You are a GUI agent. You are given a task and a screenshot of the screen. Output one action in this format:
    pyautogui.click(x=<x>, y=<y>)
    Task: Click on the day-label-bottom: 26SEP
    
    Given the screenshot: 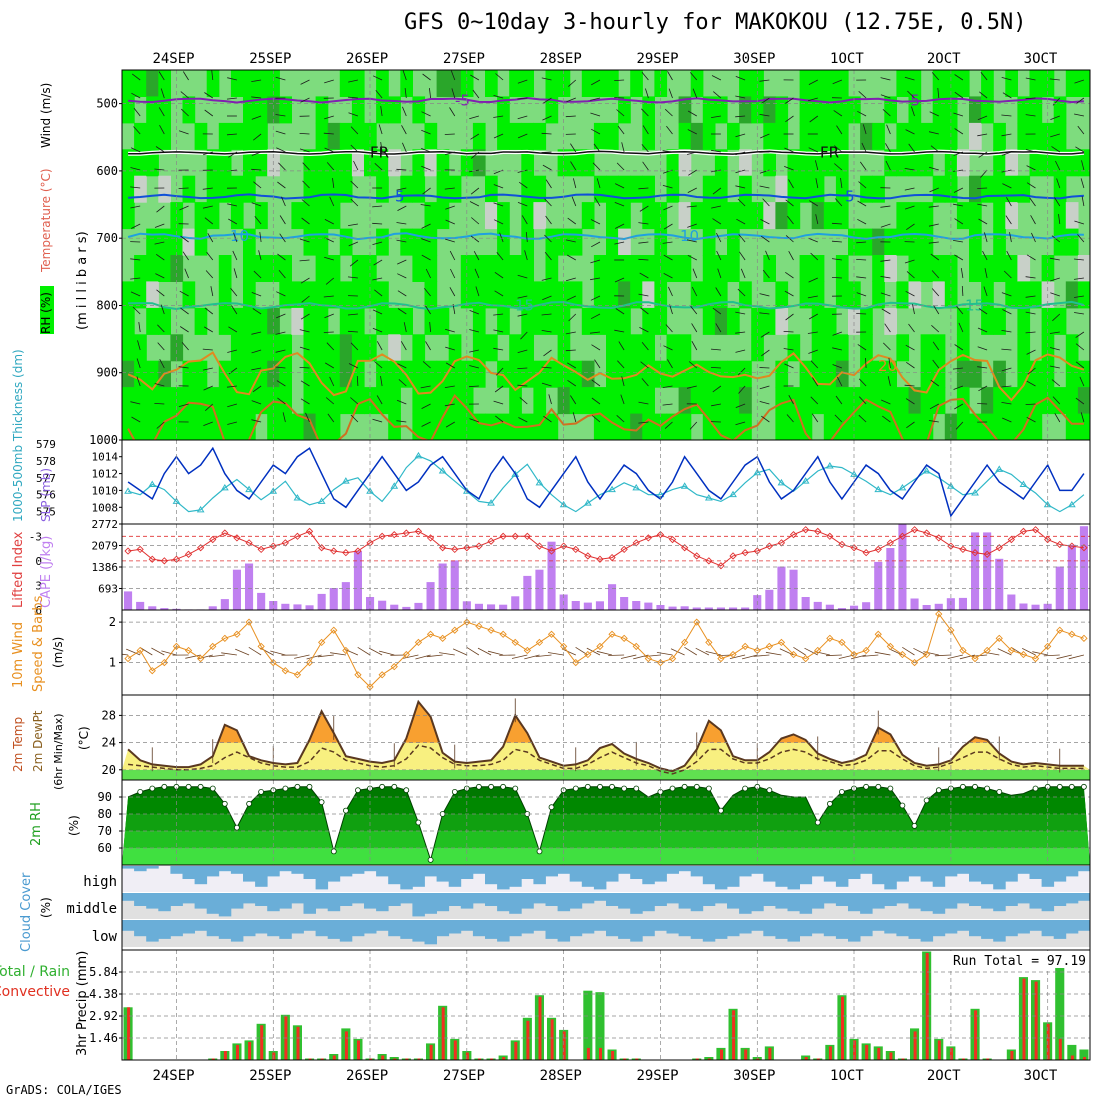 What is the action you would take?
    pyautogui.click(x=367, y=1076)
    